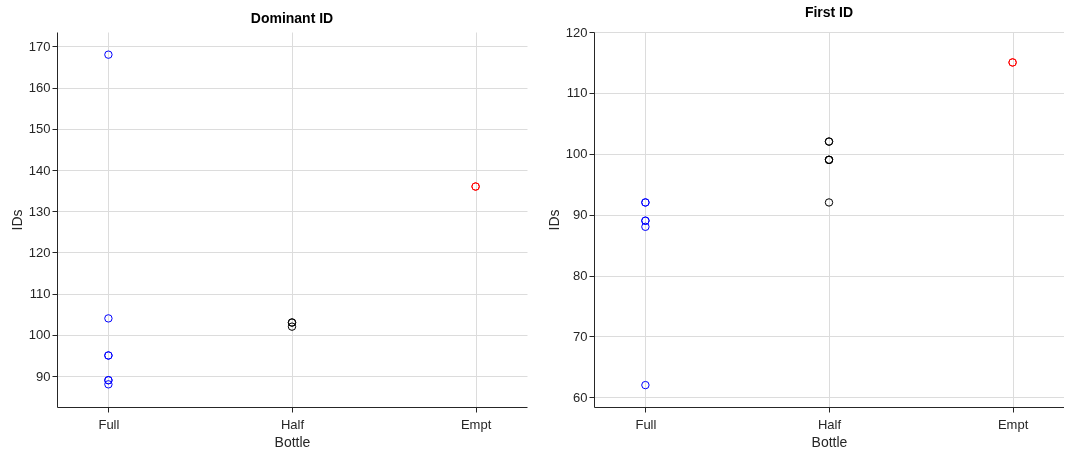  I want to click on y-tick-label: 130, so click(39, 211).